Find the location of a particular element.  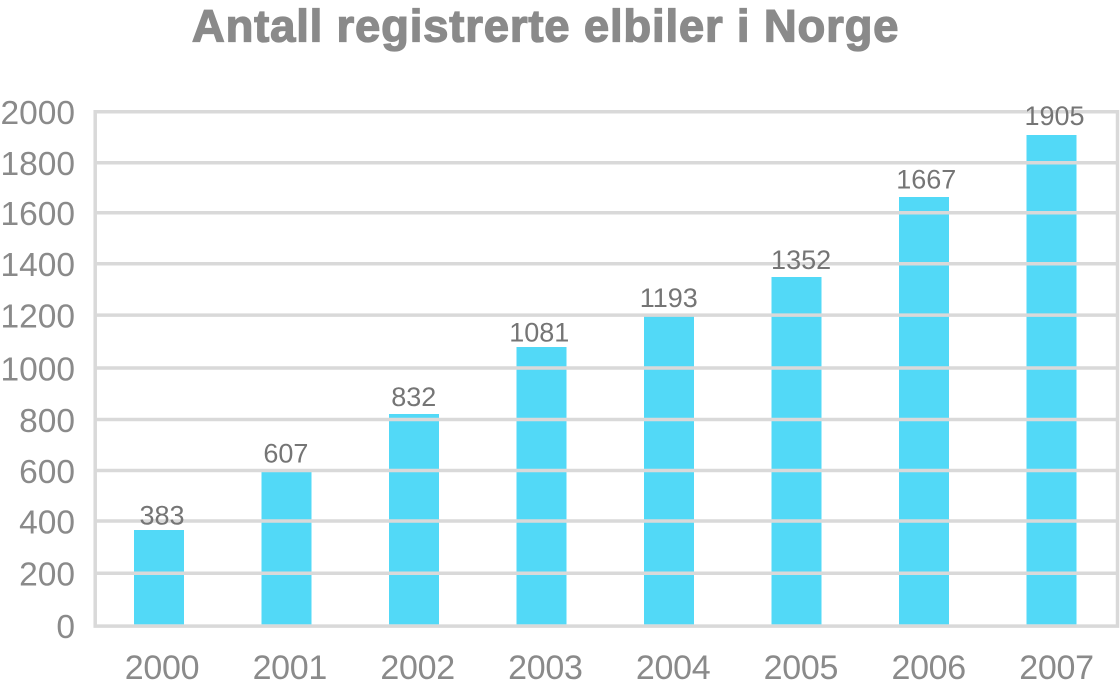

svg-text: 2004 is located at coordinates (673, 668).